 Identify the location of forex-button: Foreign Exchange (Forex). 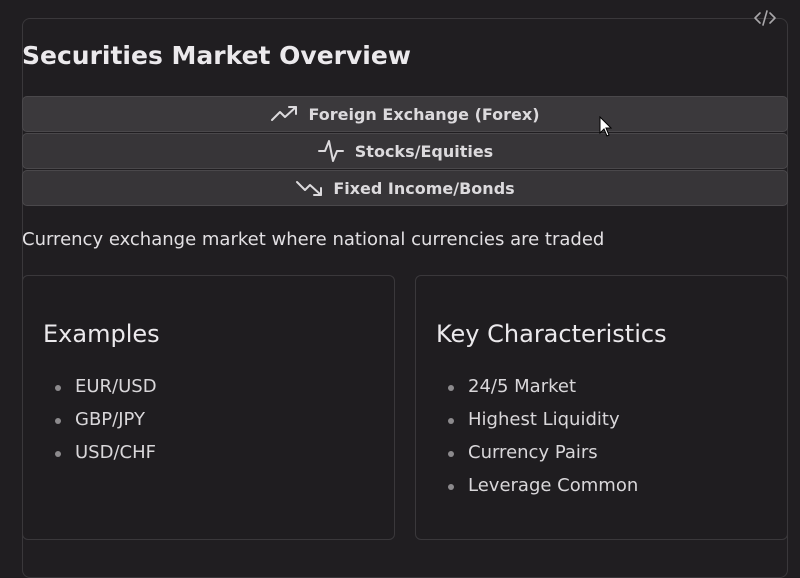
(405, 114).